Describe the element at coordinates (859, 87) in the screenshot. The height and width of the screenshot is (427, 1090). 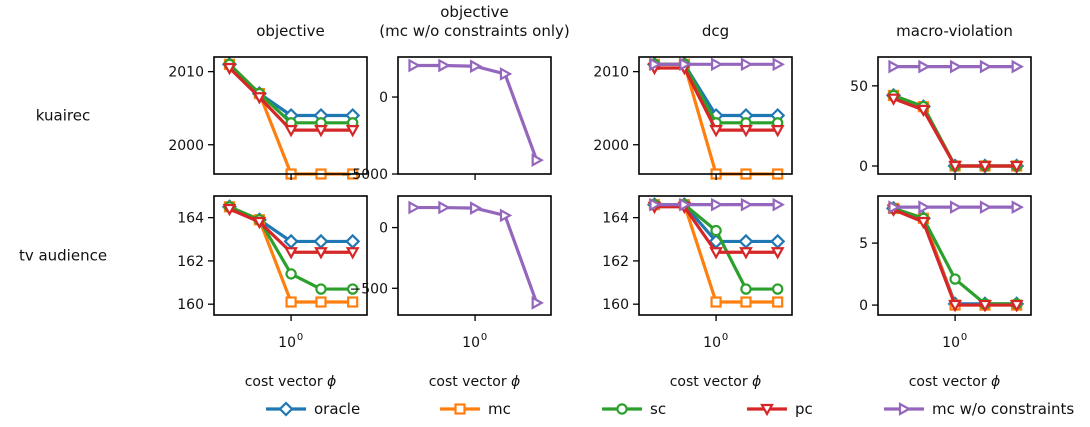
I see `y-tick-label: 50` at that location.